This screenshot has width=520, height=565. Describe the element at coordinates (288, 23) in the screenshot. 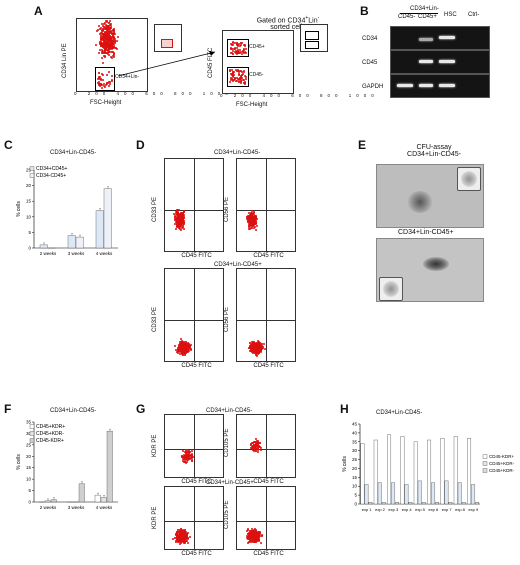

I see `panel-a-gated-title: Gated on CD34+Lin- sorted cells` at that location.